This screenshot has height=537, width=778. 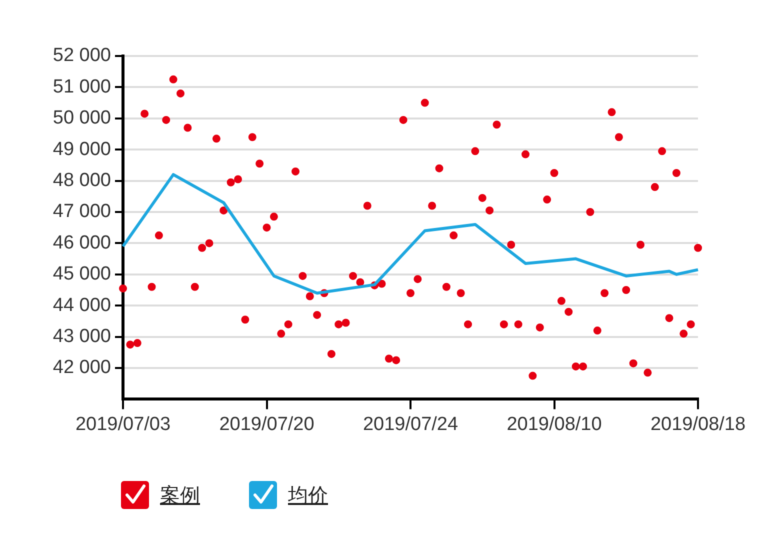 I want to click on x-tick-label: 2019/07/24, so click(x=410, y=424).